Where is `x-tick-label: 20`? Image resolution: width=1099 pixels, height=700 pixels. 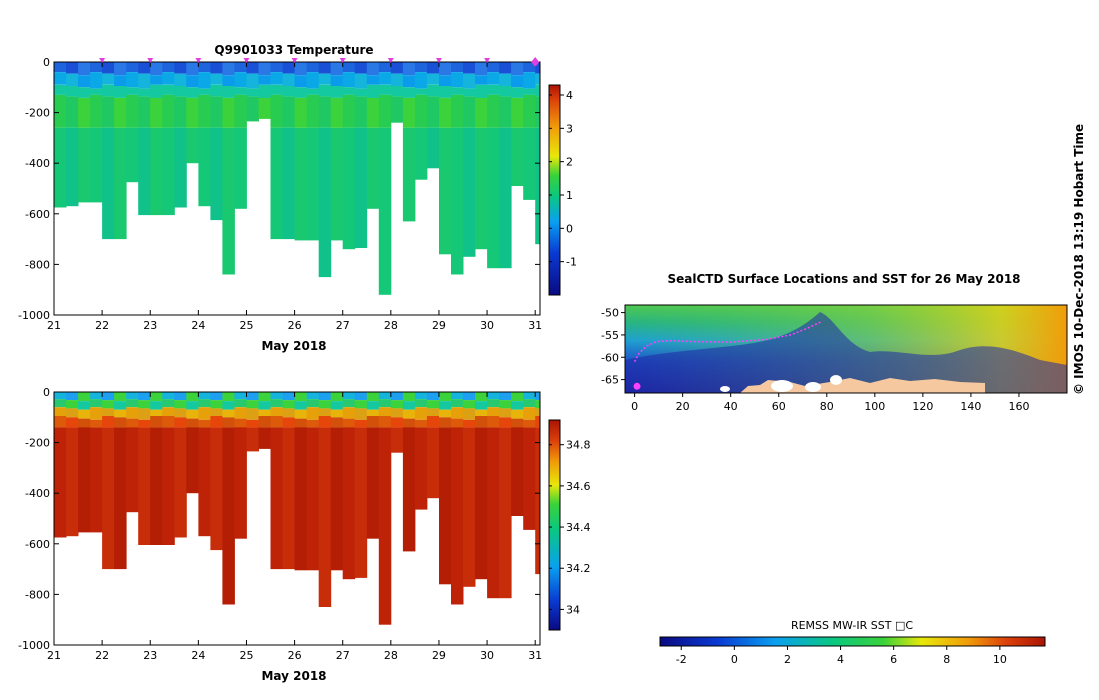 x-tick-label: 20 is located at coordinates (683, 406).